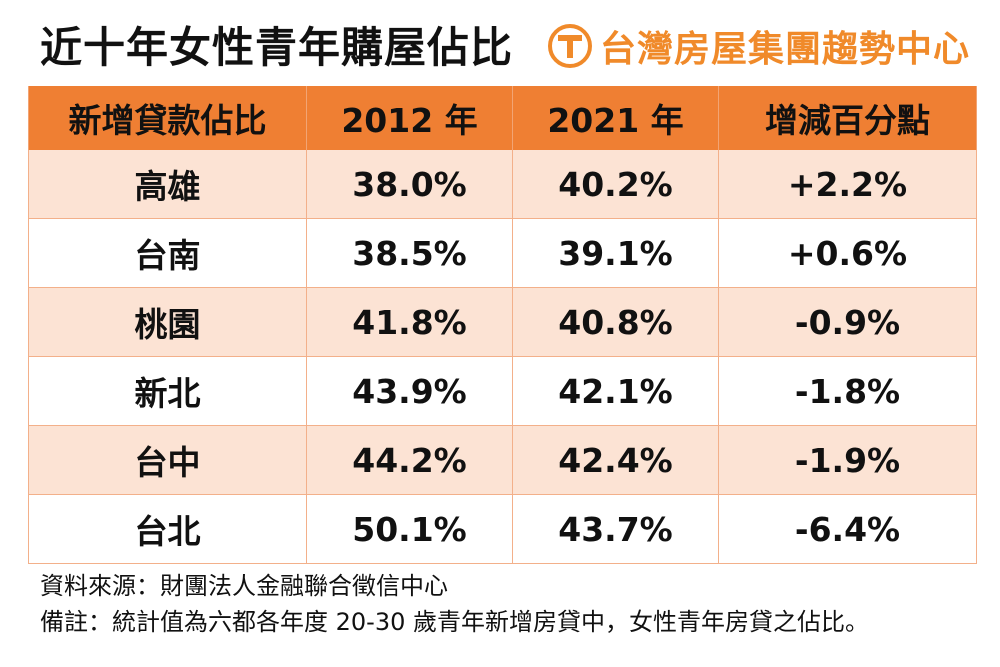 This screenshot has width=1000, height=667. I want to click on value-2012-cell: 41.8%, so click(409, 322).